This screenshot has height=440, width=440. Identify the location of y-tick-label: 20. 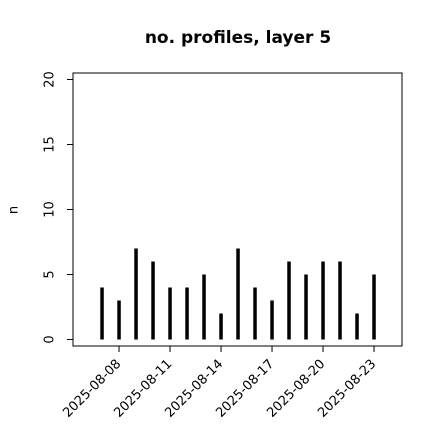
(50, 79).